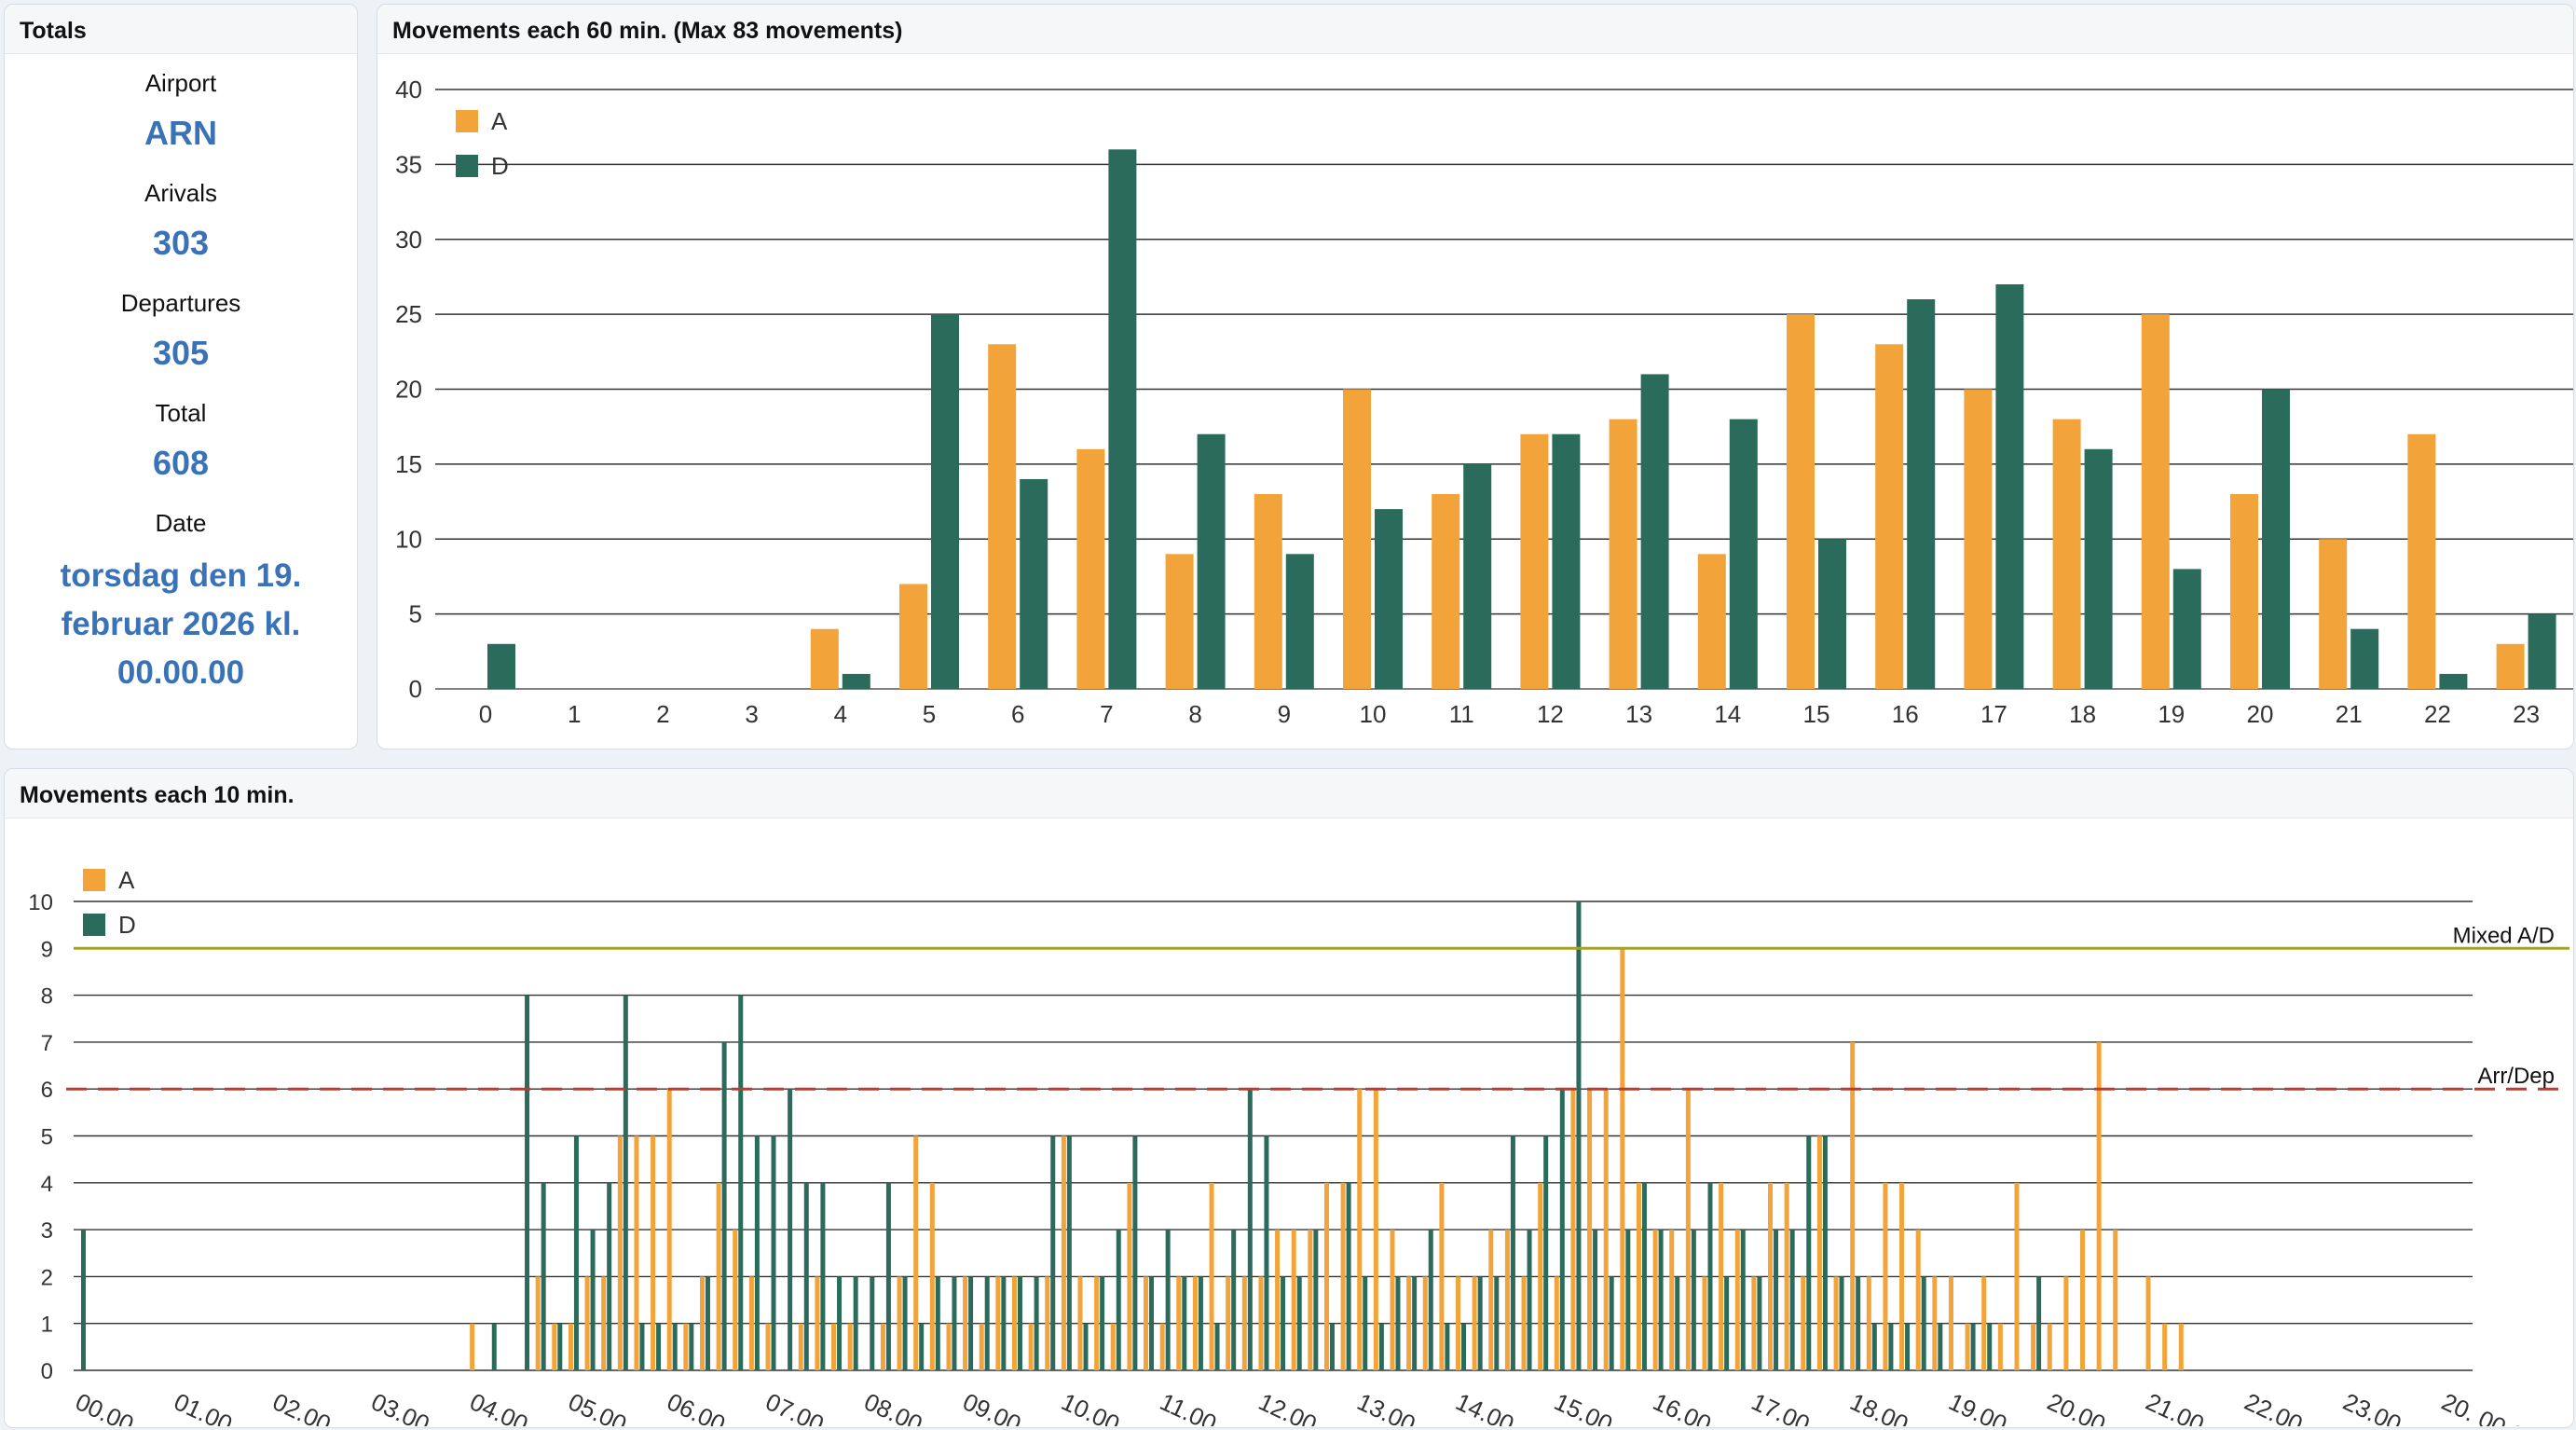 This screenshot has width=2576, height=1430. What do you see at coordinates (47, 997) in the screenshot?
I see `y-tick-label: 8` at bounding box center [47, 997].